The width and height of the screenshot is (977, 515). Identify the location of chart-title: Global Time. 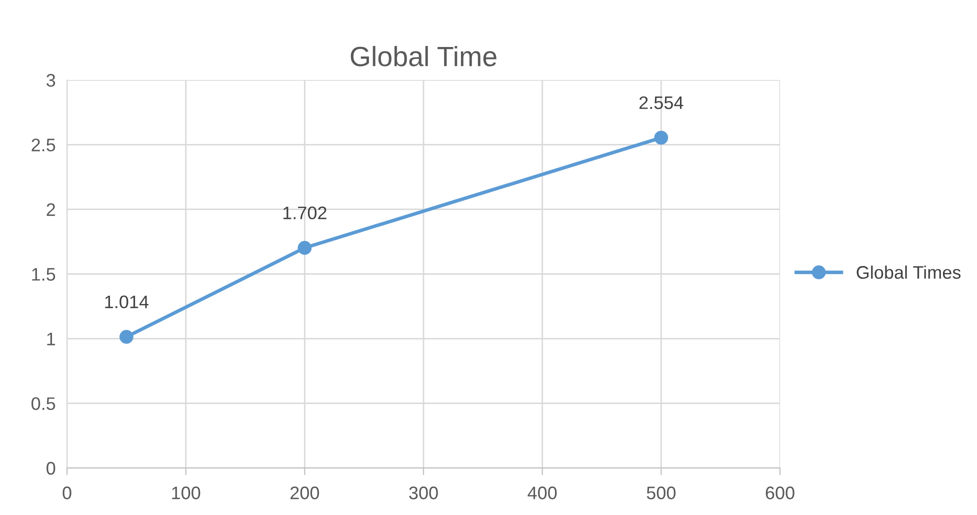
(423, 56).